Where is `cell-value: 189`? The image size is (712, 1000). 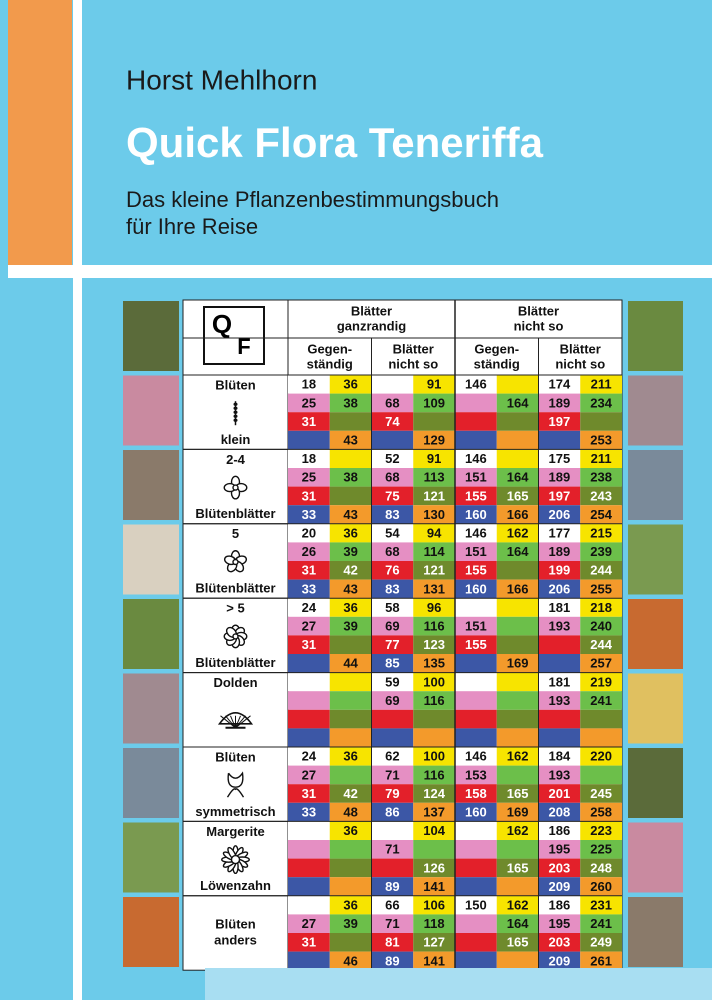
cell-value: 189 is located at coordinates (560, 402).